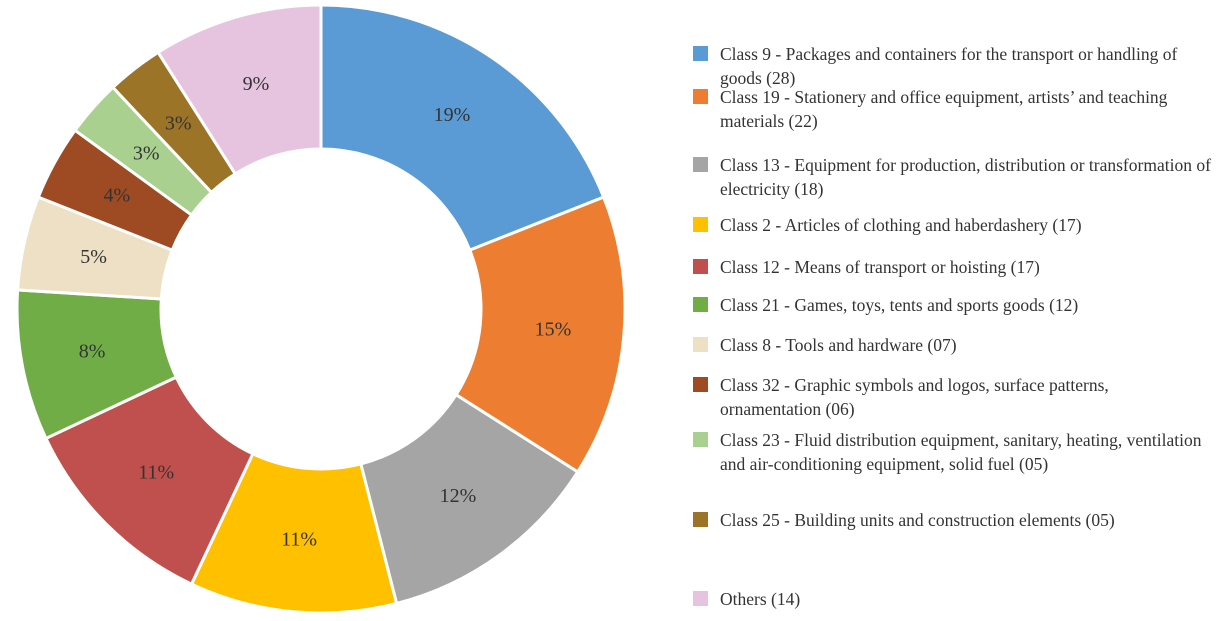 The image size is (1230, 621). Describe the element at coordinates (953, 599) in the screenshot. I see `legend-entry: Others (14)` at that location.